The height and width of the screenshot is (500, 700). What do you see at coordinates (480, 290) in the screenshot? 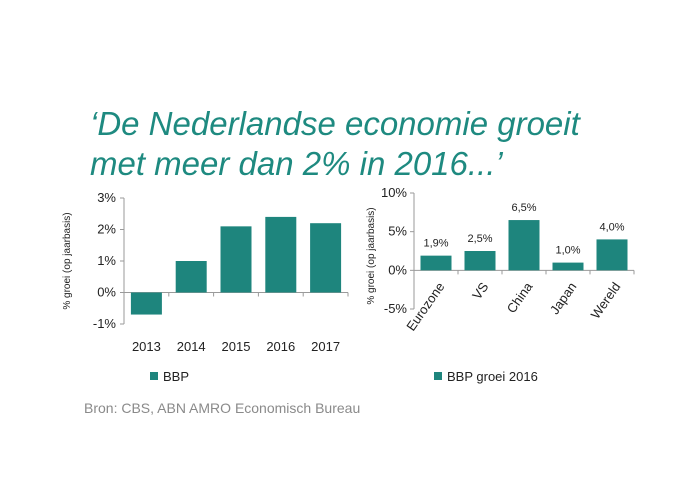
I see `x-tick-label: VS` at bounding box center [480, 290].